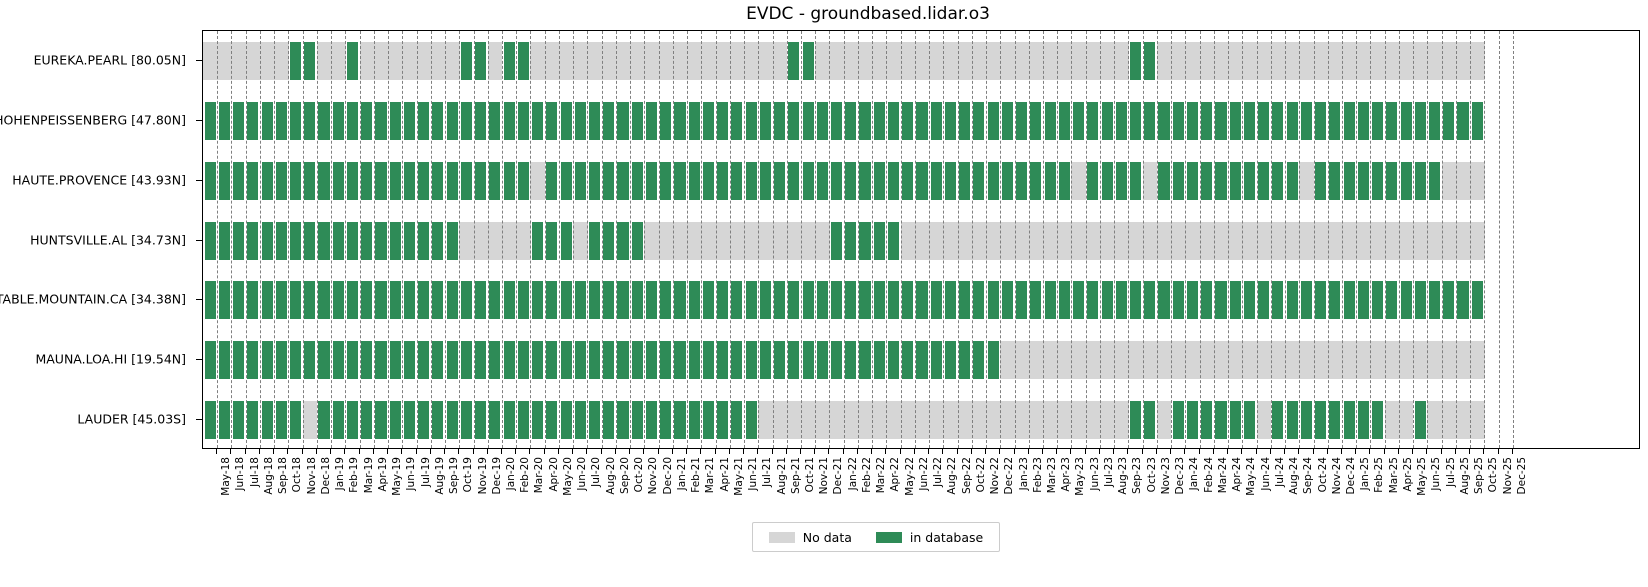 The width and height of the screenshot is (1648, 587). Describe the element at coordinates (610, 476) in the screenshot. I see `x-axis-tick-label: Aug-20` at that location.